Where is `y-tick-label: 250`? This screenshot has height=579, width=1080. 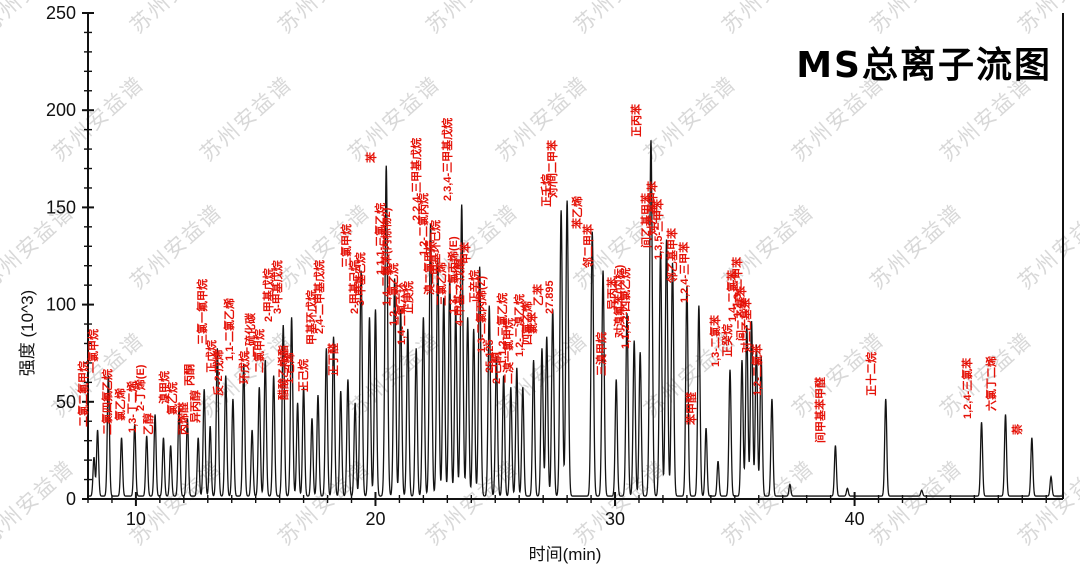
y-tick-label: 250 is located at coordinates (61, 13).